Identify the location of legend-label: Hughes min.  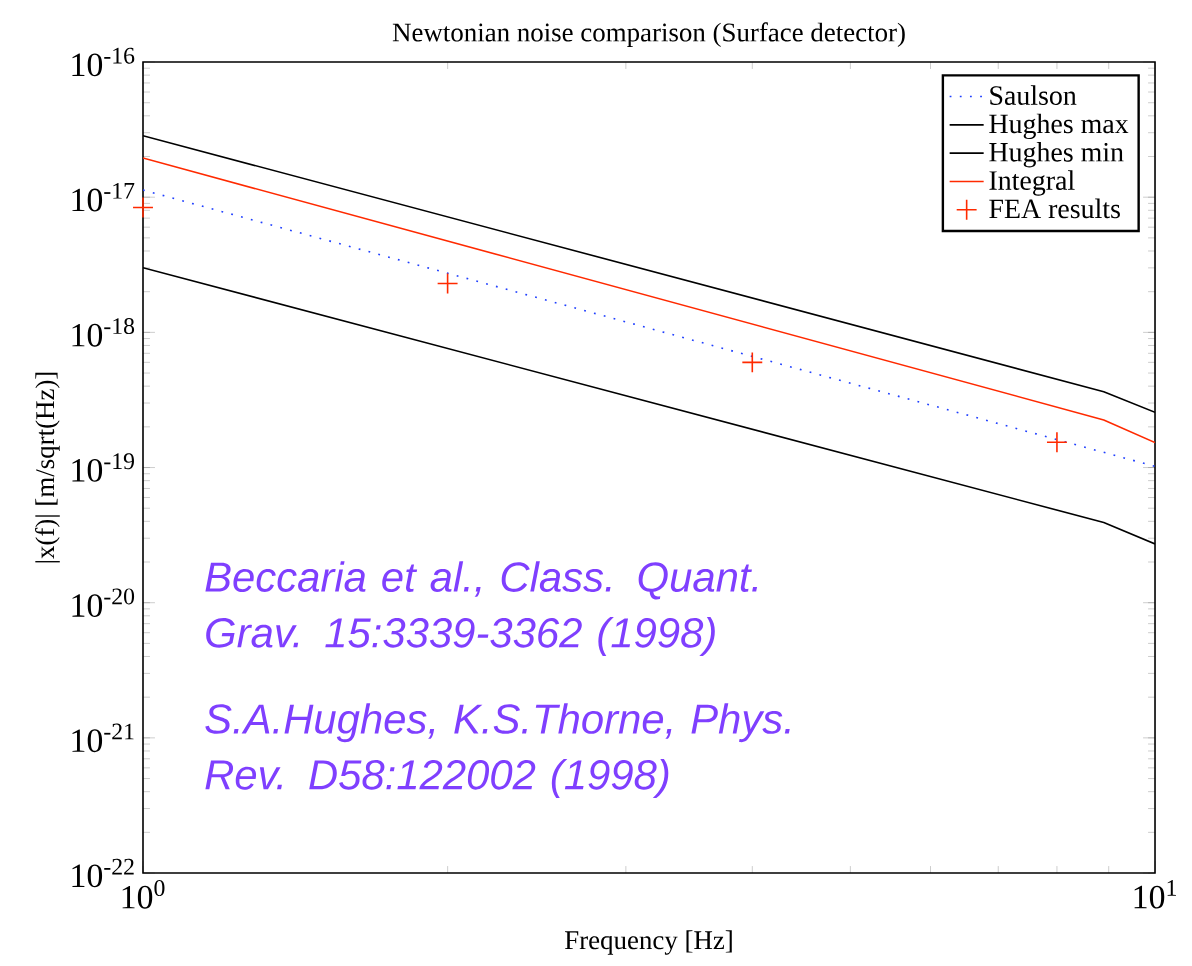
(1056, 154).